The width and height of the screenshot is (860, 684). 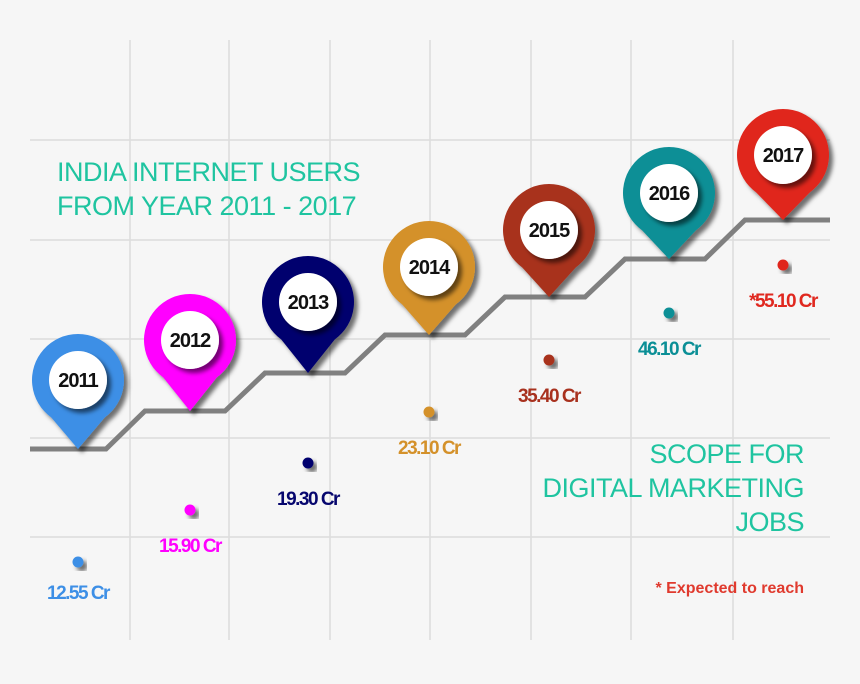 What do you see at coordinates (783, 210) in the screenshot?
I see `pin-2017: 2017 *55.10 Cr` at bounding box center [783, 210].